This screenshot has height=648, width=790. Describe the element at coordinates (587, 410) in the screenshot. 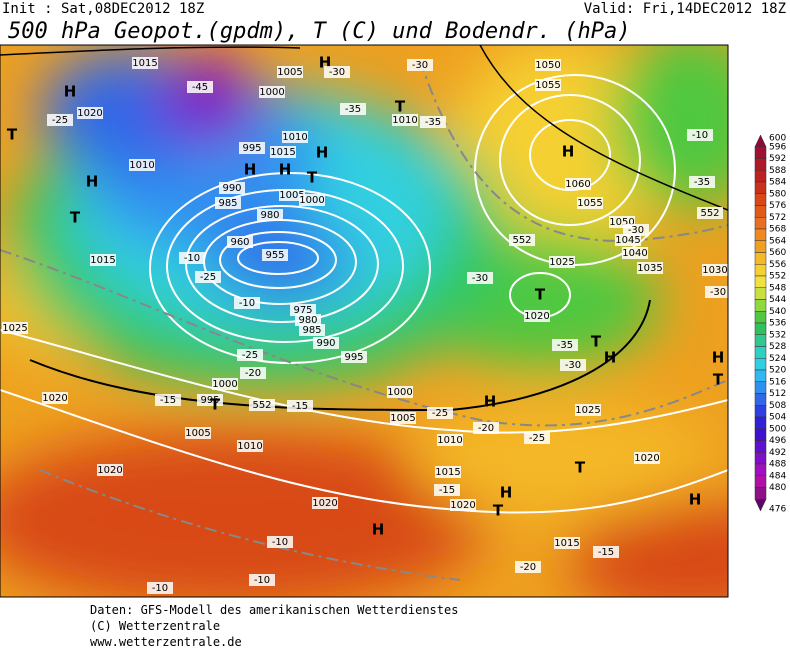

I see `contour-label: 1025` at that location.